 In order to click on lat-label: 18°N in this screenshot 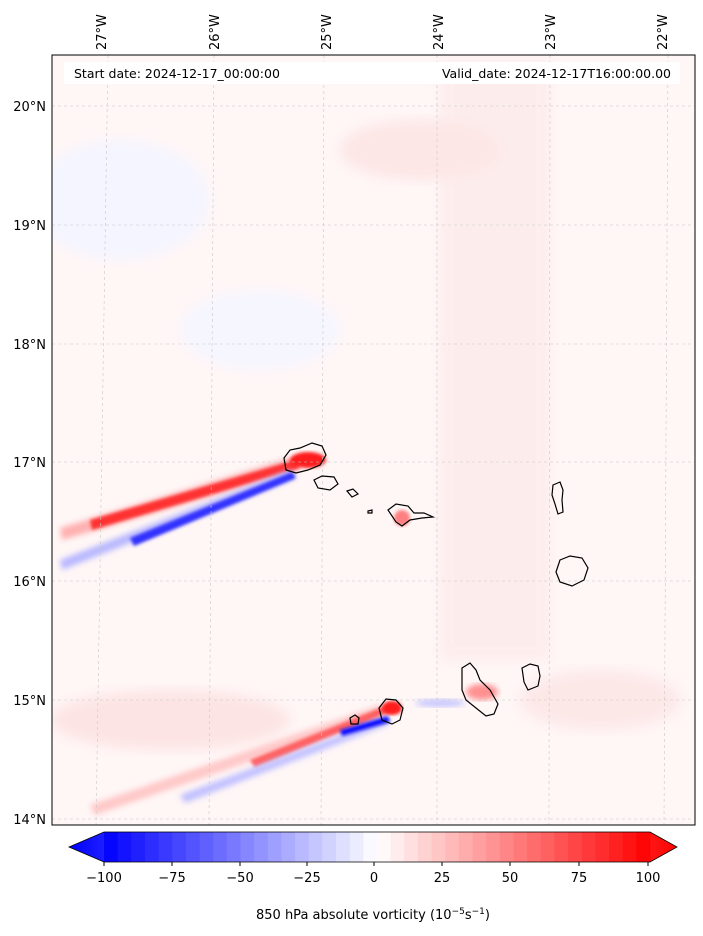, I will do `click(29, 345)`.